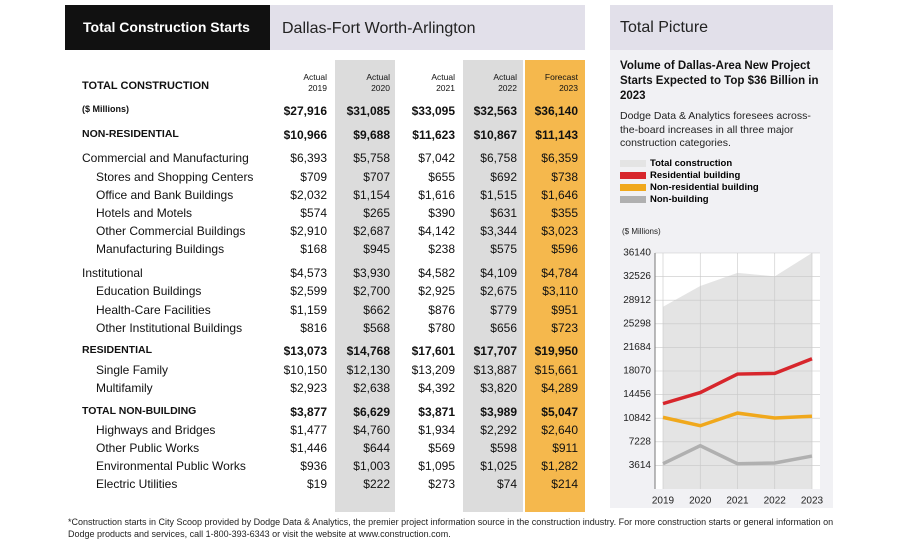 The width and height of the screenshot is (900, 550). What do you see at coordinates (376, 327) in the screenshot?
I see `cell: $568` at bounding box center [376, 327].